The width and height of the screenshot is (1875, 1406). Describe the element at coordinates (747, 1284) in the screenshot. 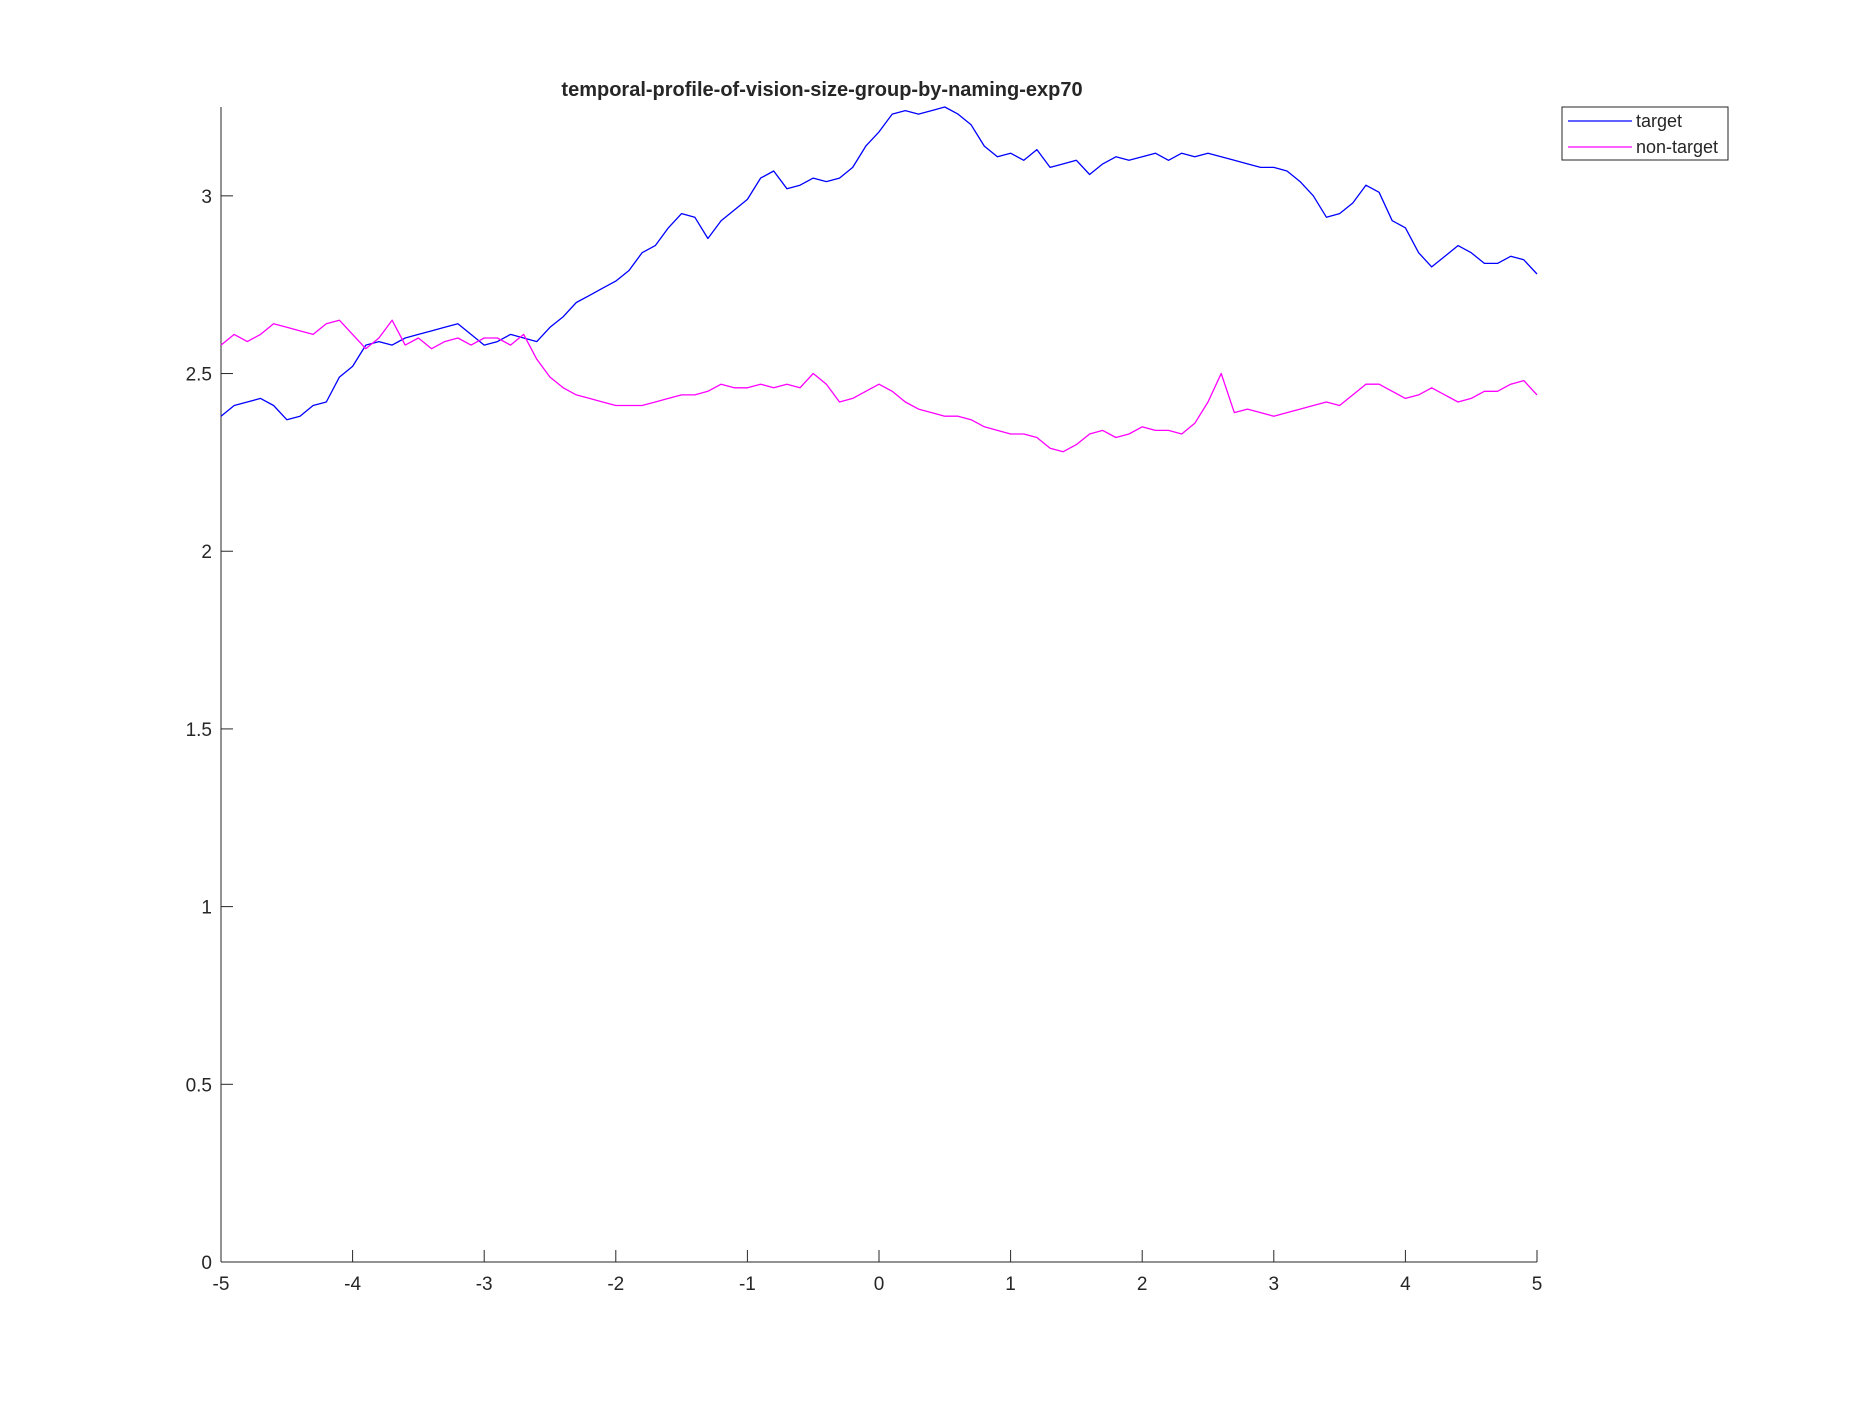

I see `x-tick-label: -1` at that location.